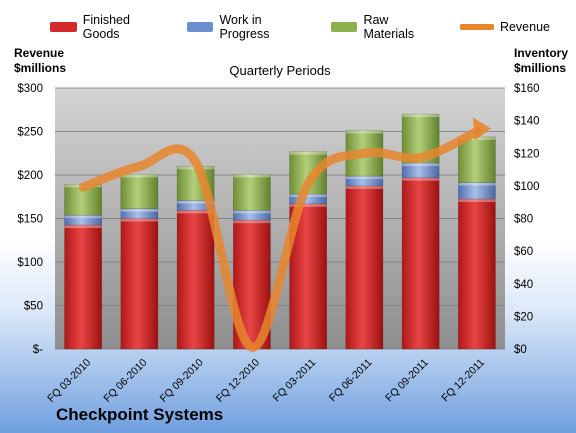 This screenshot has height=433, width=576. What do you see at coordinates (523, 285) in the screenshot?
I see `right-tick-label: $40` at bounding box center [523, 285].